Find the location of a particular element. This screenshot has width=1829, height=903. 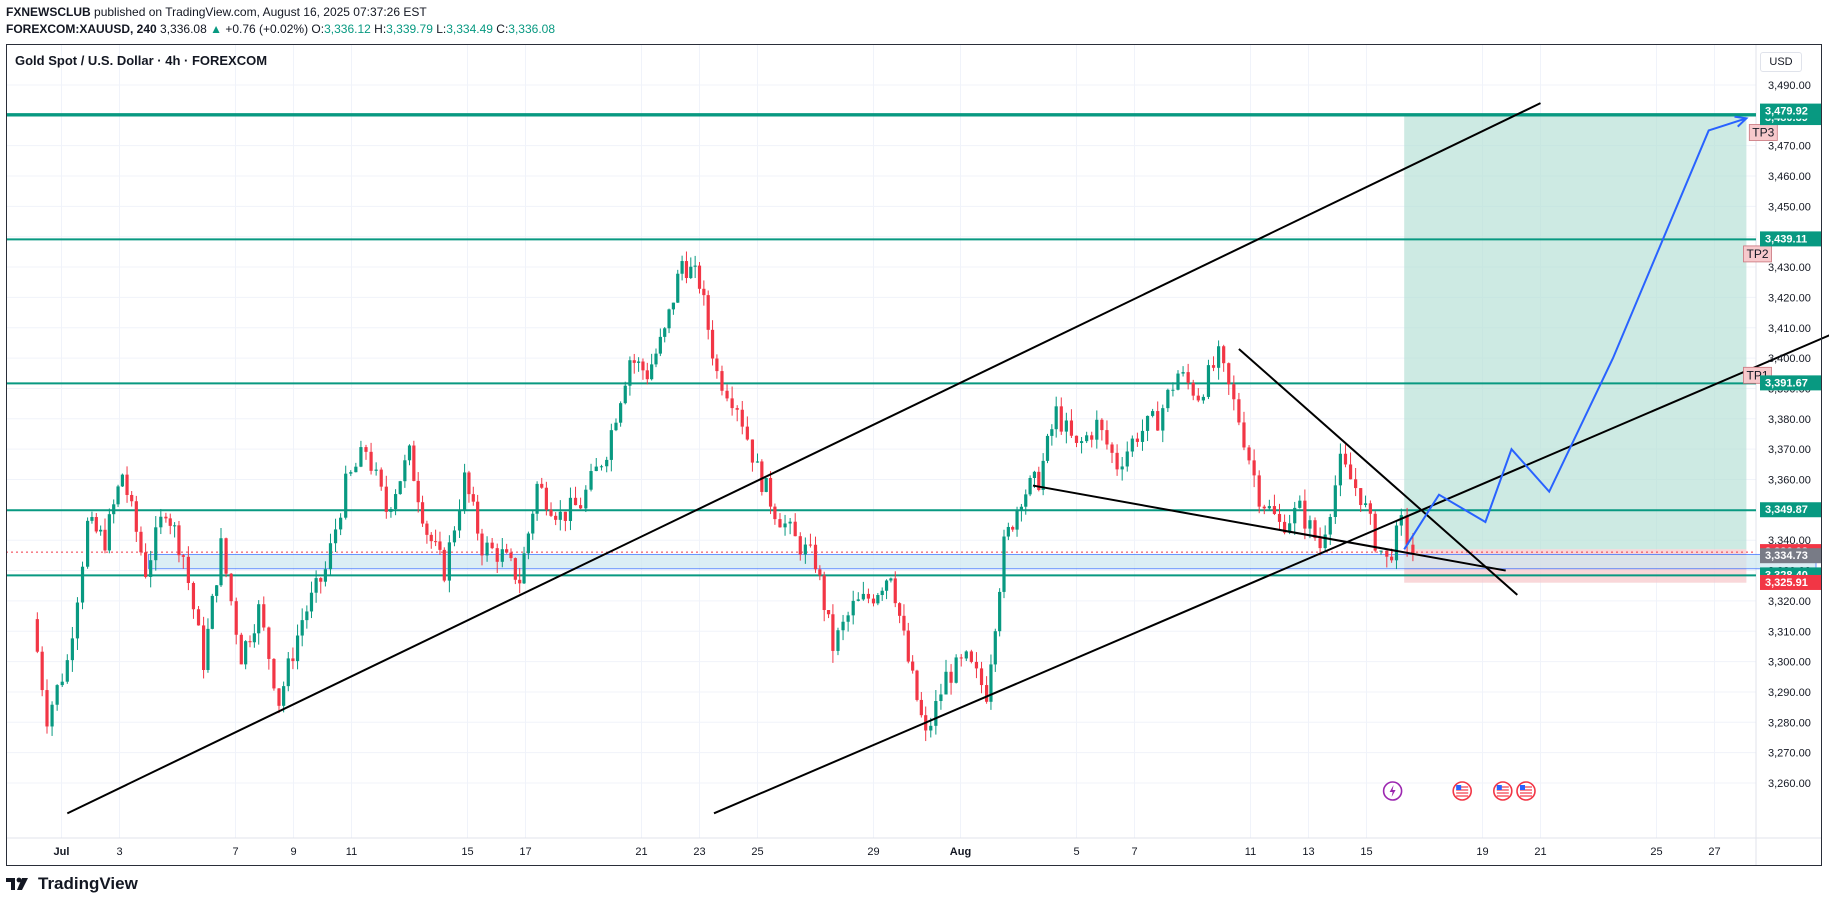

price-marker-label: 3,334.73 is located at coordinates (1786, 556).